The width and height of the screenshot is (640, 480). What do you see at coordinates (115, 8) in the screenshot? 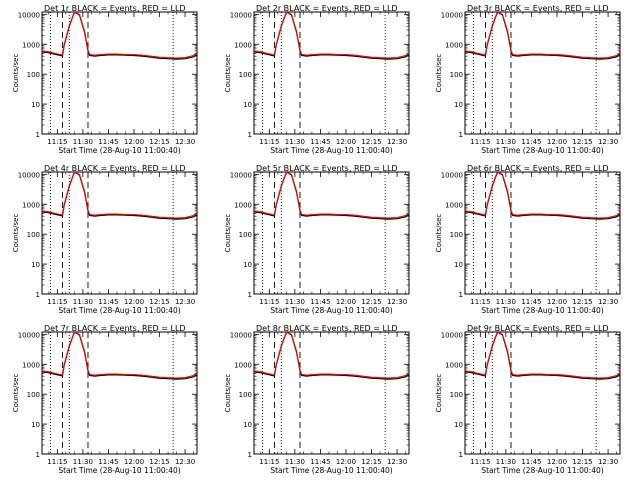
I see `panel-title: Det 1r BLACK = Events, RED = LLD` at bounding box center [115, 8].